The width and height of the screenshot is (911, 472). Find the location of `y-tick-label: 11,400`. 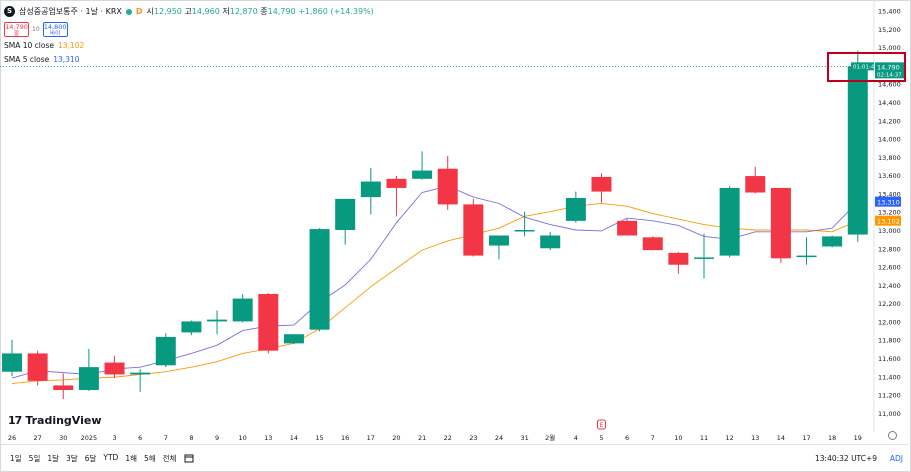

y-tick-label: 11,400 is located at coordinates (889, 377).